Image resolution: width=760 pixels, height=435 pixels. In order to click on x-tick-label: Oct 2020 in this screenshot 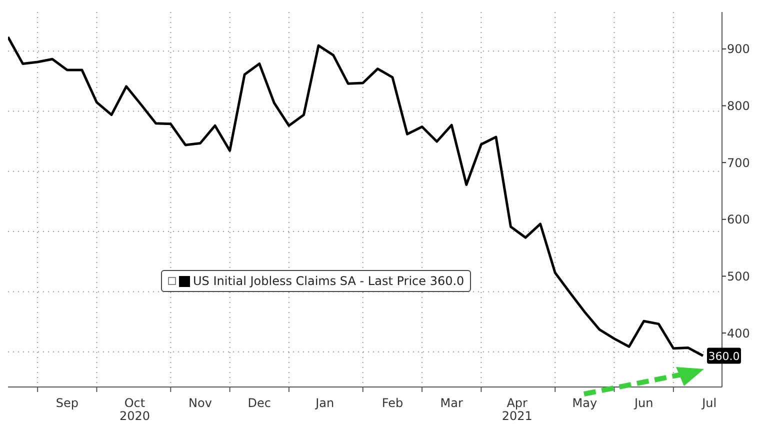, I will do `click(134, 409)`.